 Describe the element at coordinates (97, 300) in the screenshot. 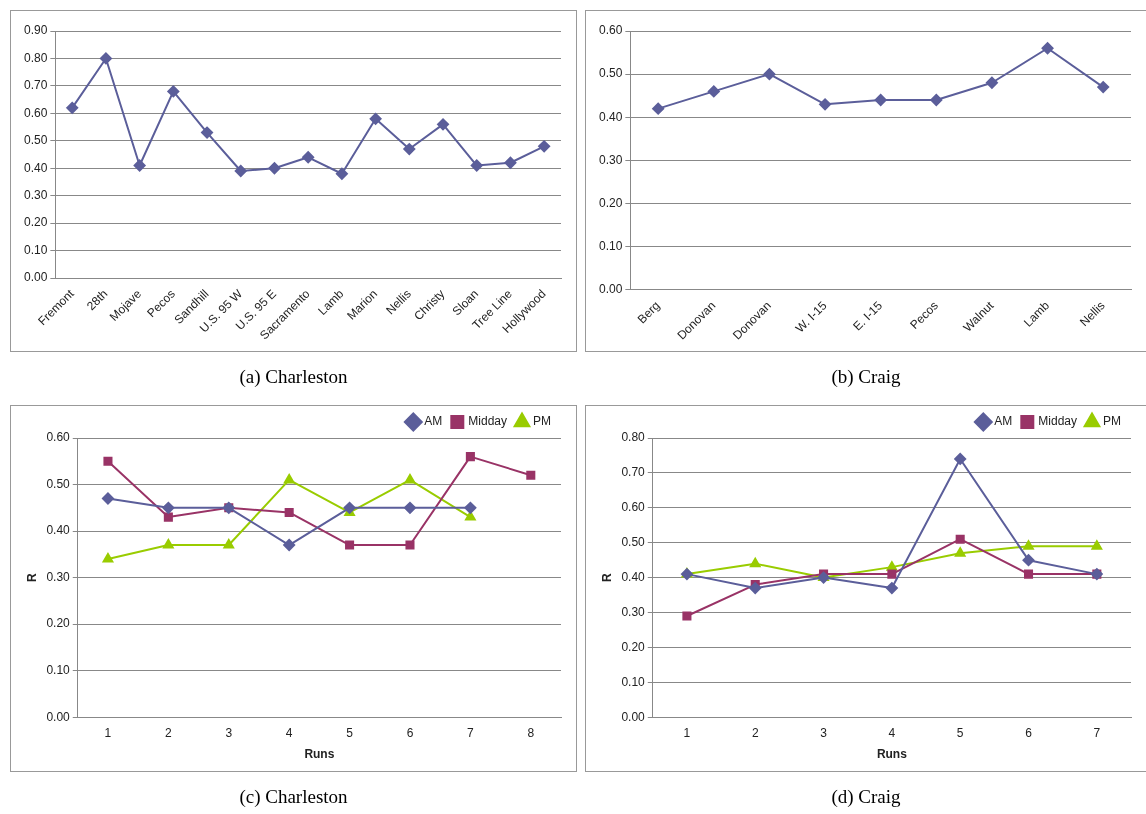

I see `x-tick-label: 28th` at that location.